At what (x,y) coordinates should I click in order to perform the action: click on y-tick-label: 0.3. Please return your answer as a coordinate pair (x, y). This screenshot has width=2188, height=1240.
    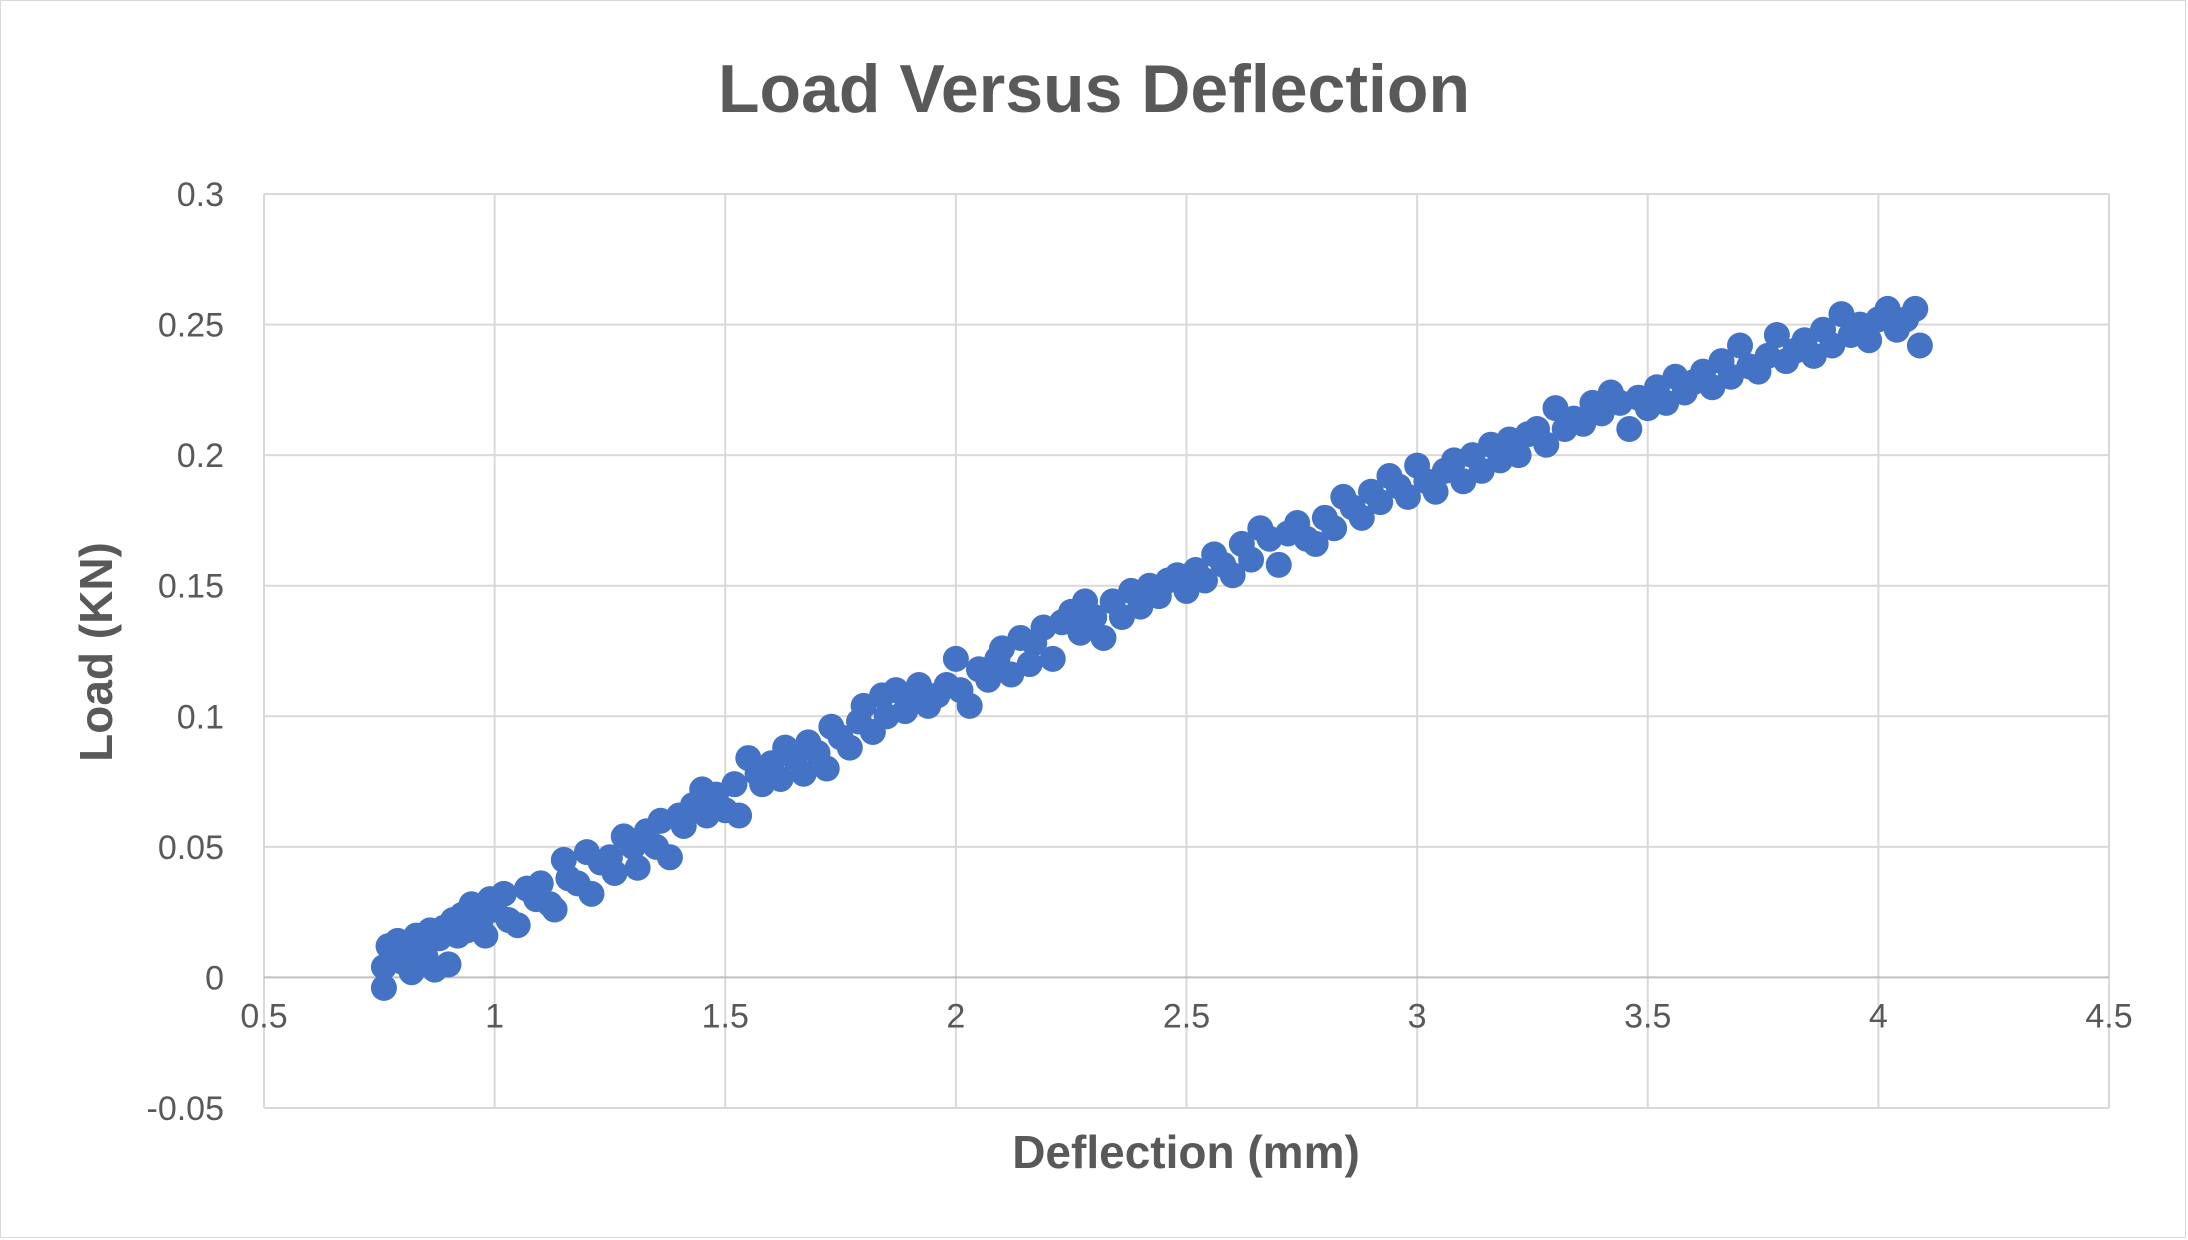
    Looking at the image, I should click on (200, 195).